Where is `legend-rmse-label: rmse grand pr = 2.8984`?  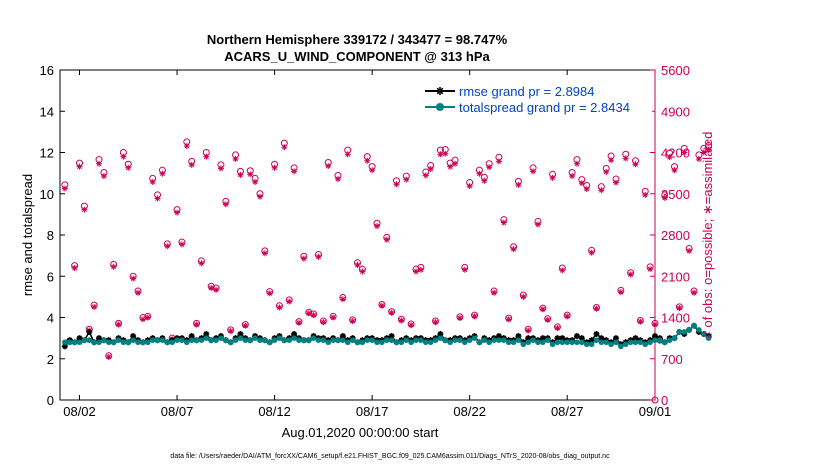 legend-rmse-label: rmse grand pr = 2.8984 is located at coordinates (527, 91).